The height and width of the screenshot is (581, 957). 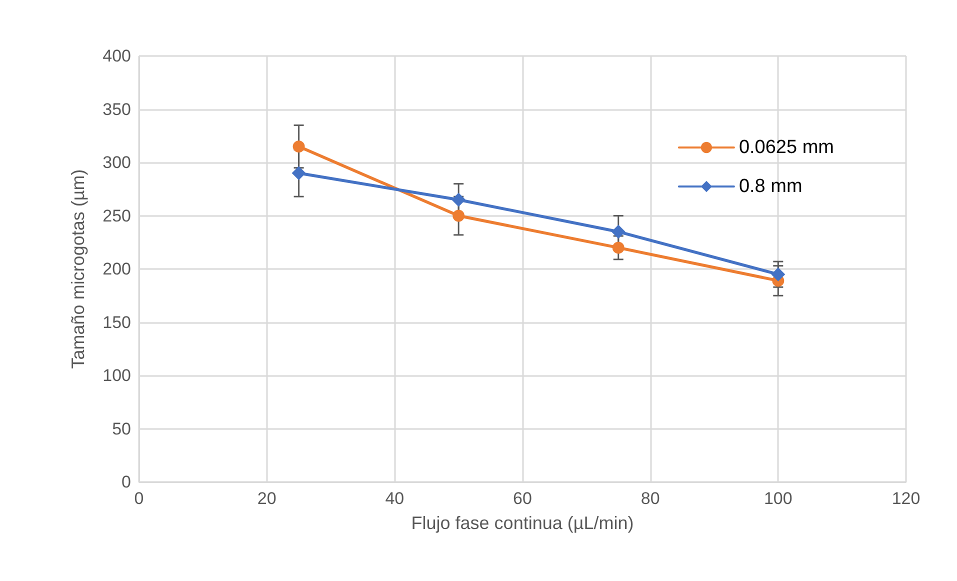 What do you see at coordinates (78, 269) in the screenshot?
I see `y-axis-title: Tamaño microgotas (µm)` at bounding box center [78, 269].